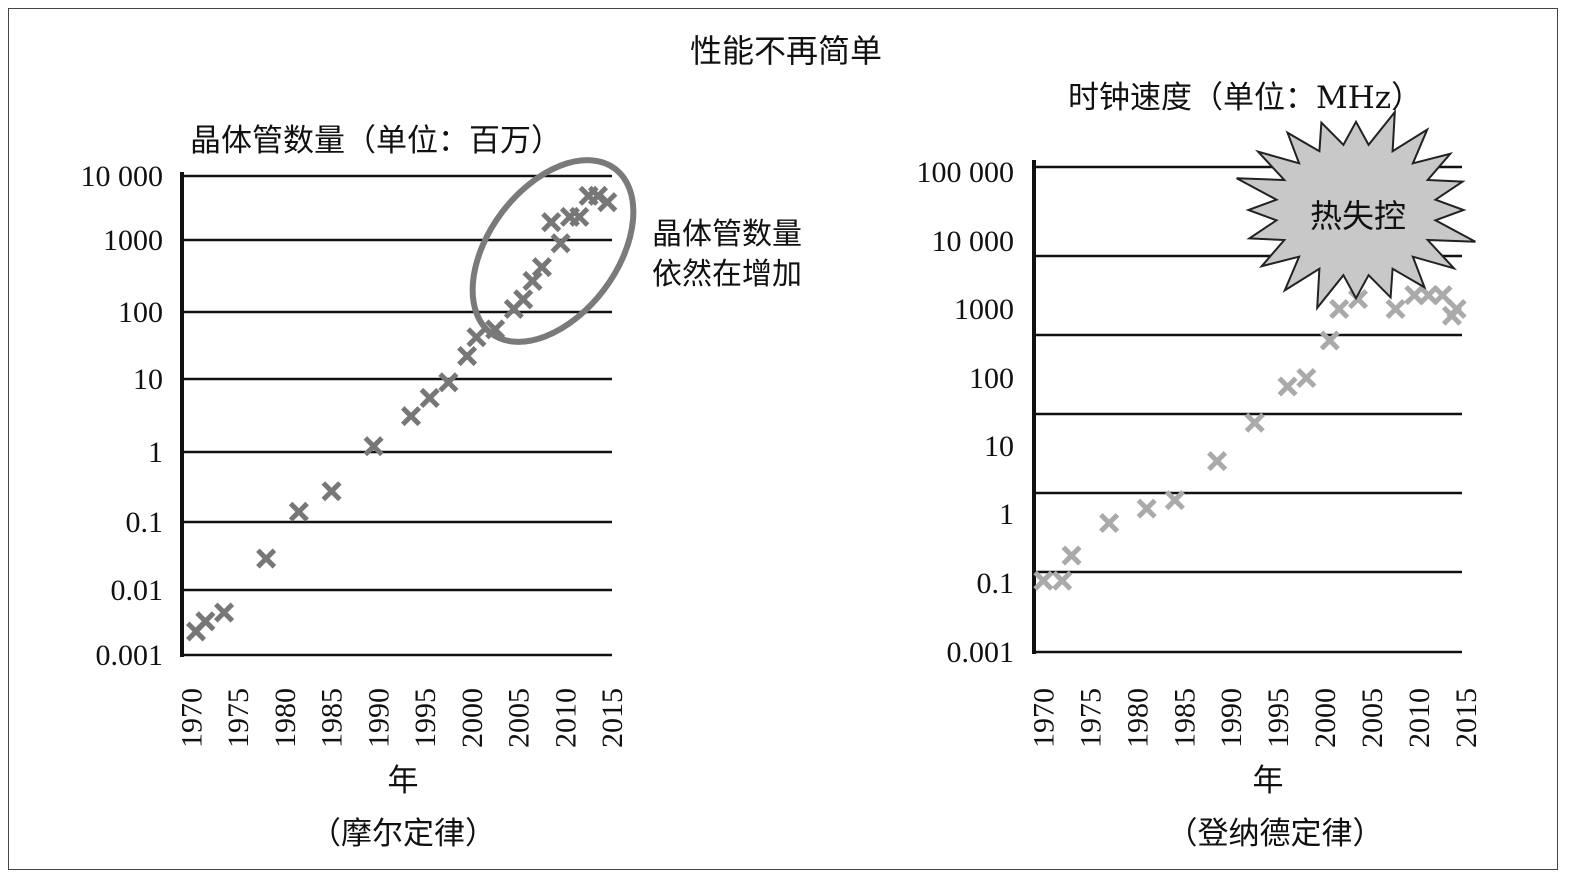  Describe the element at coordinates (130, 655) in the screenshot. I see `left-ytick: 0.001` at that location.